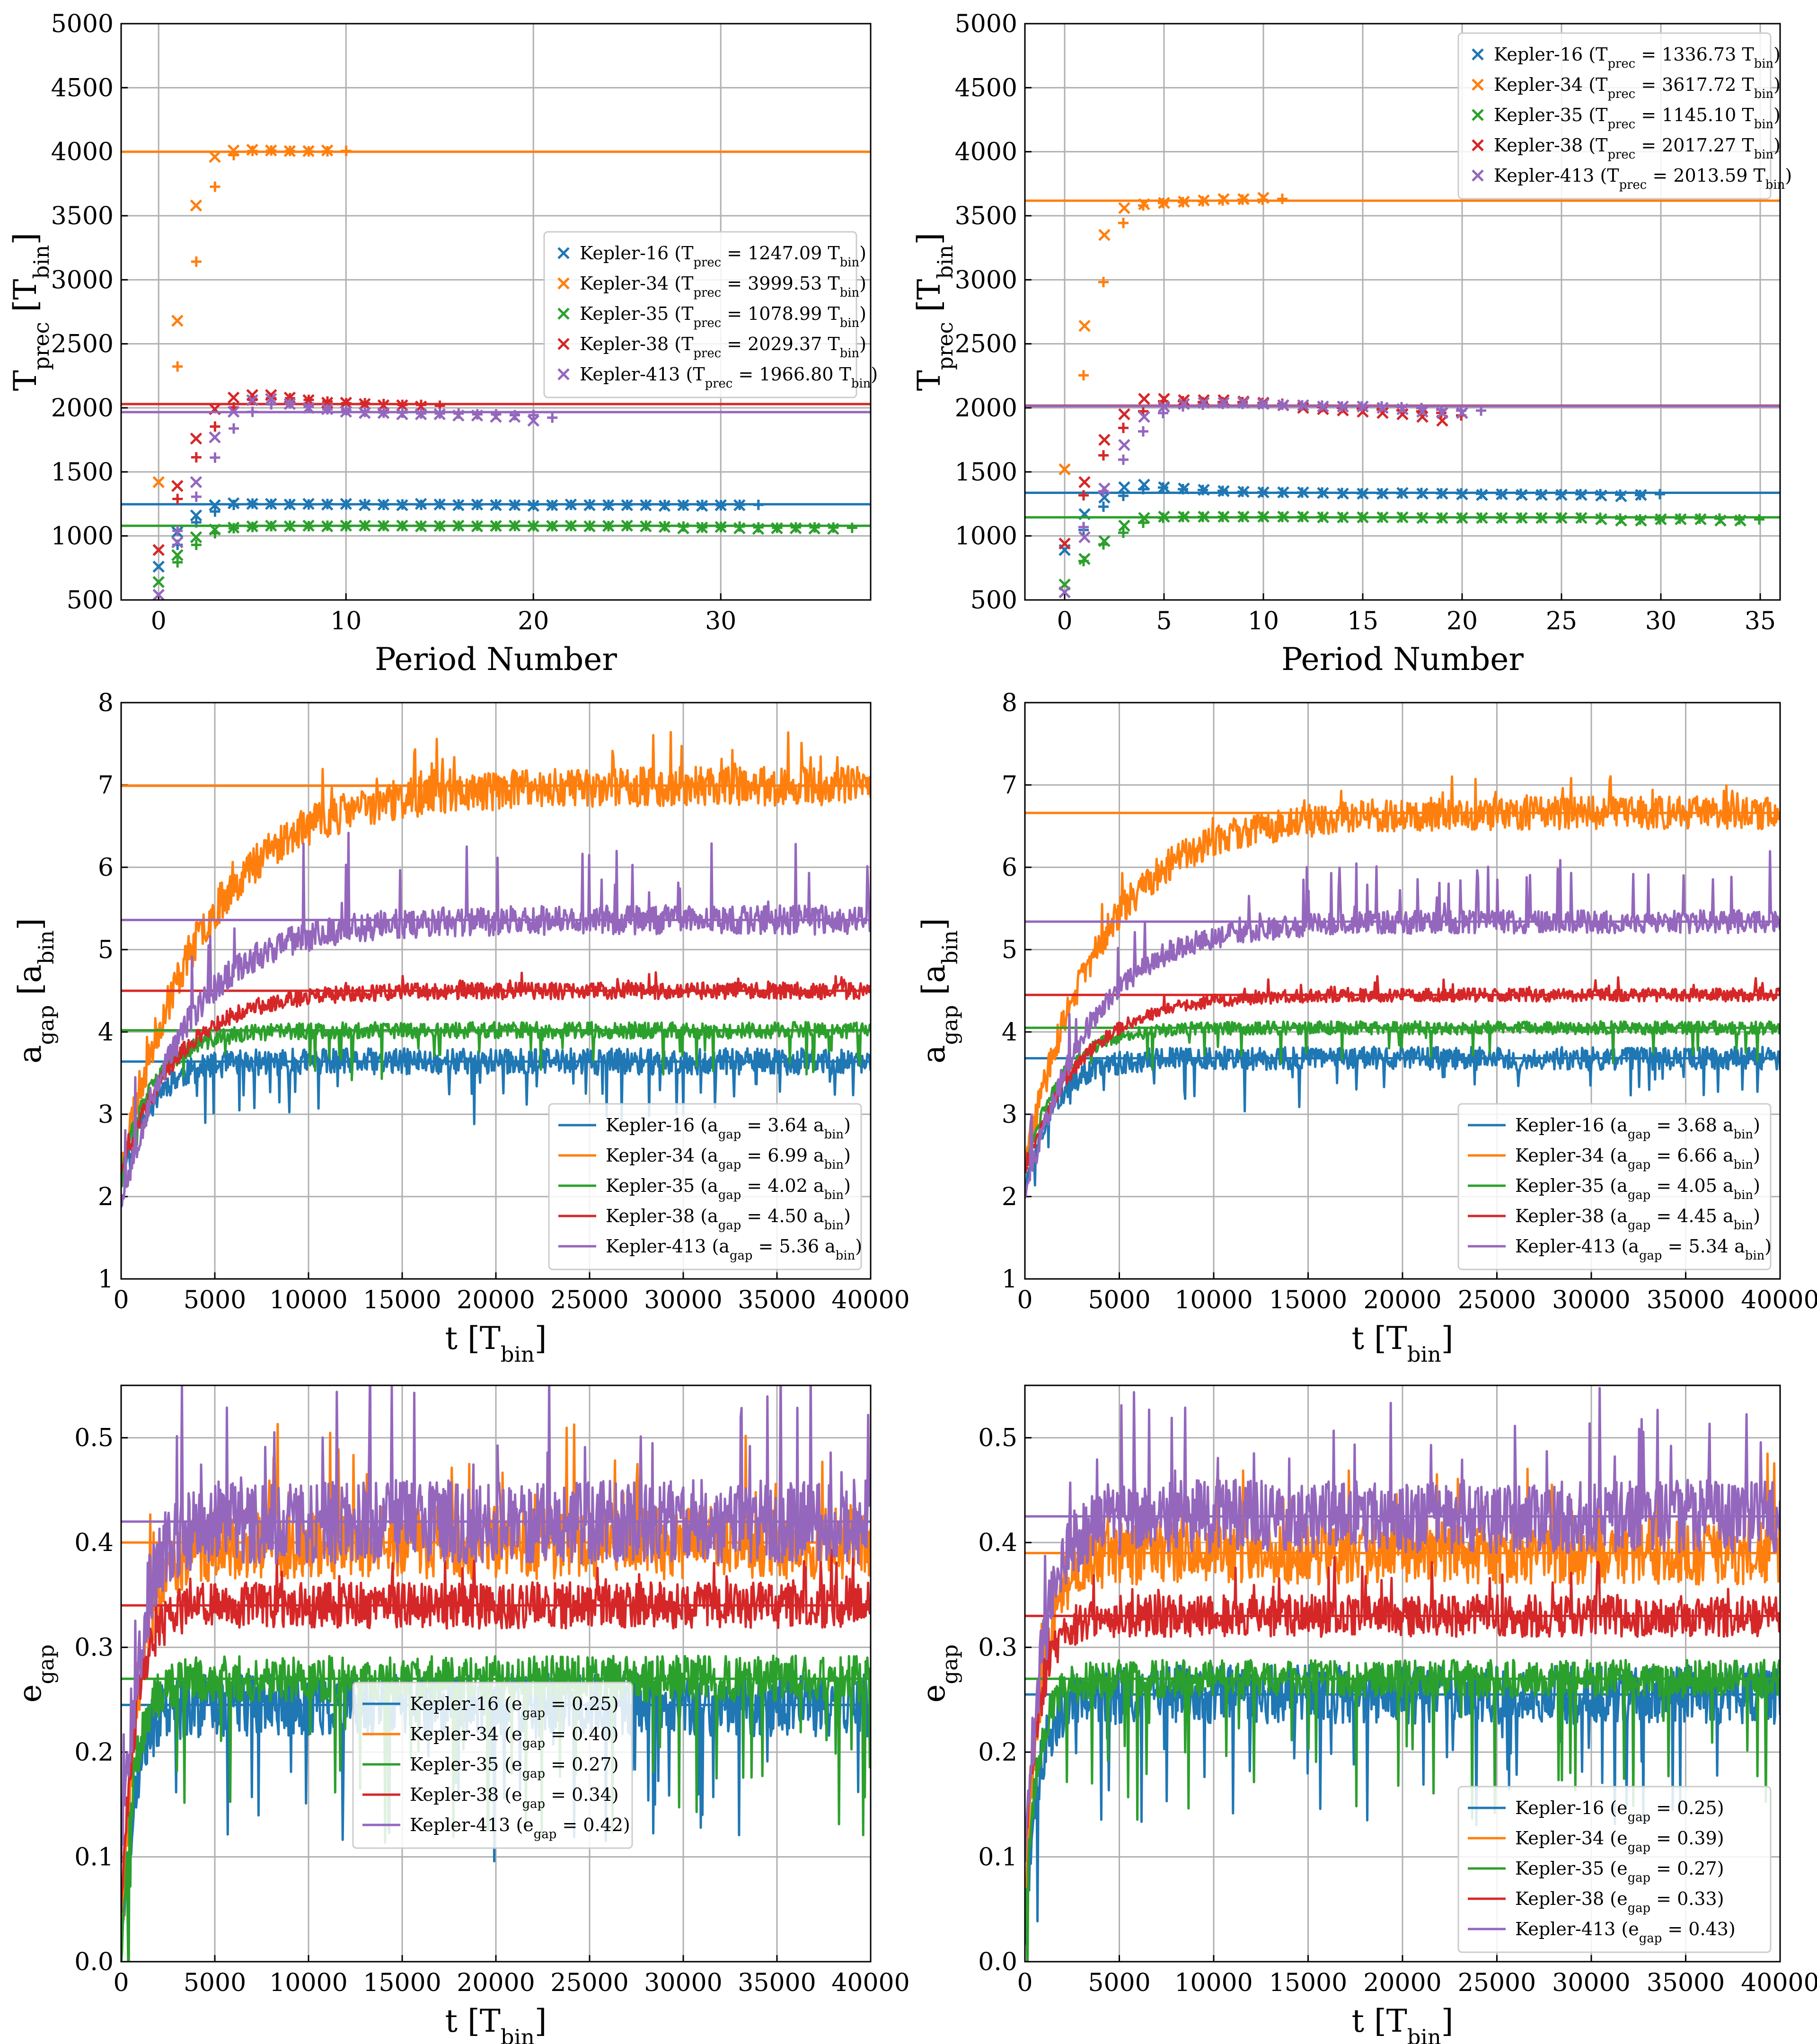  What do you see at coordinates (106, 1279) in the screenshot?
I see `y-tick-label: 1` at bounding box center [106, 1279].